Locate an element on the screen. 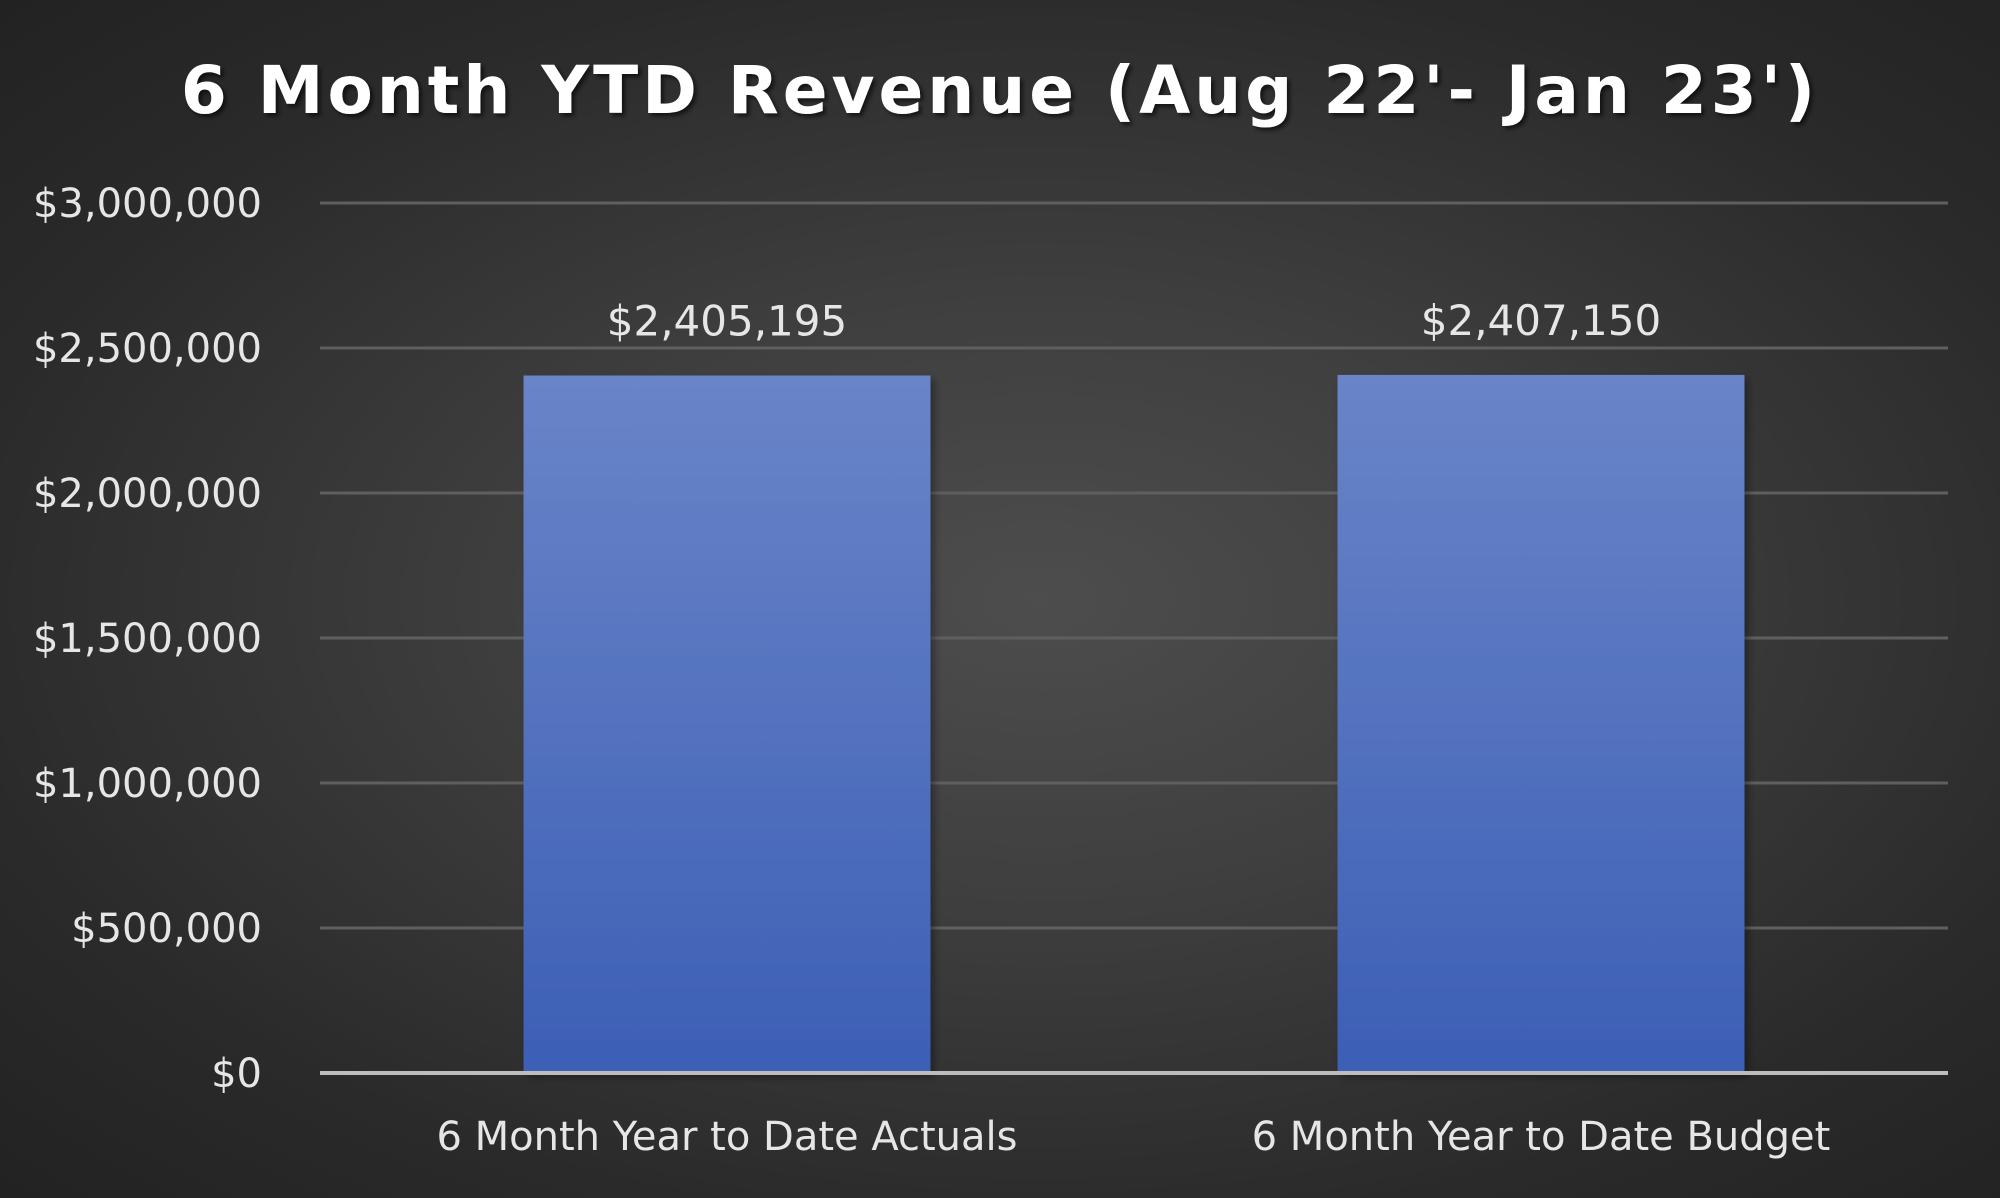 The height and width of the screenshot is (1198, 2000). x-category-label: 6 Month Year to Date Budget is located at coordinates (1541, 1137).